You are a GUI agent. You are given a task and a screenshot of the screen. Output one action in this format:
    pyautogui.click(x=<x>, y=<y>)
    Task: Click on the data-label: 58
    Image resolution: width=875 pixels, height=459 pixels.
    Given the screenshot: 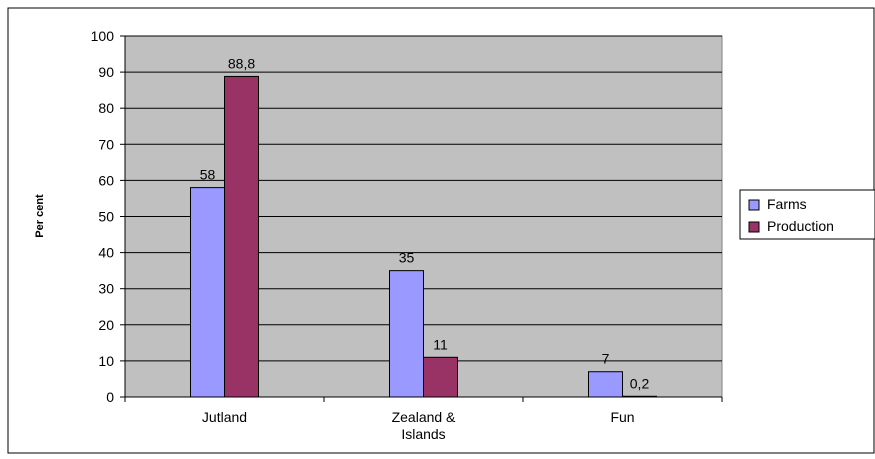 What is the action you would take?
    pyautogui.click(x=208, y=175)
    